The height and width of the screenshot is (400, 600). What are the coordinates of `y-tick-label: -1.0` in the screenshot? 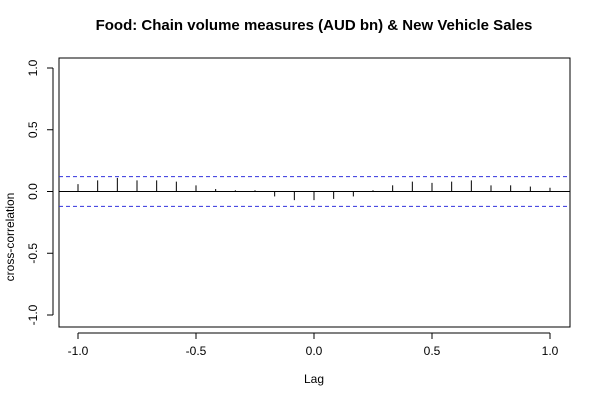 It's located at (33, 314).